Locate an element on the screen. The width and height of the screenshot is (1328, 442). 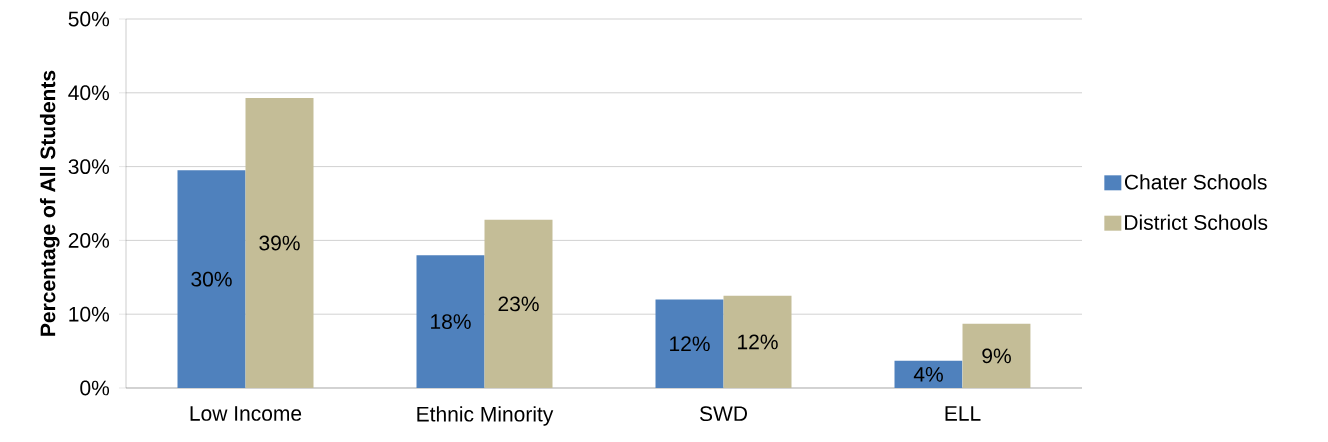
data-label: 39% is located at coordinates (279, 243).